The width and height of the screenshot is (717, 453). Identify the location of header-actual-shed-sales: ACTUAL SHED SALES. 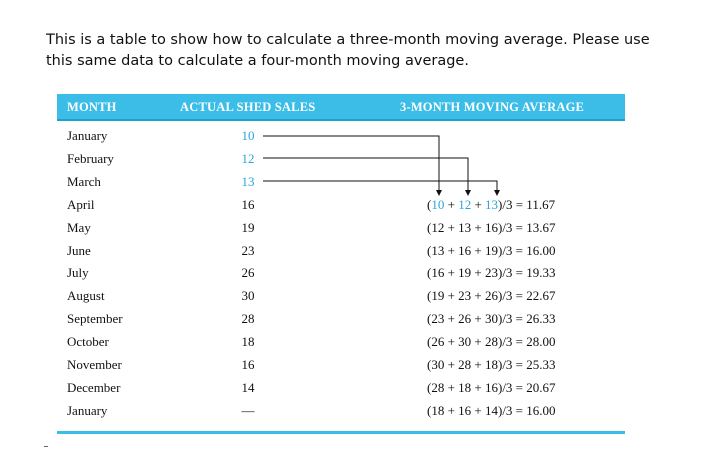
(248, 107).